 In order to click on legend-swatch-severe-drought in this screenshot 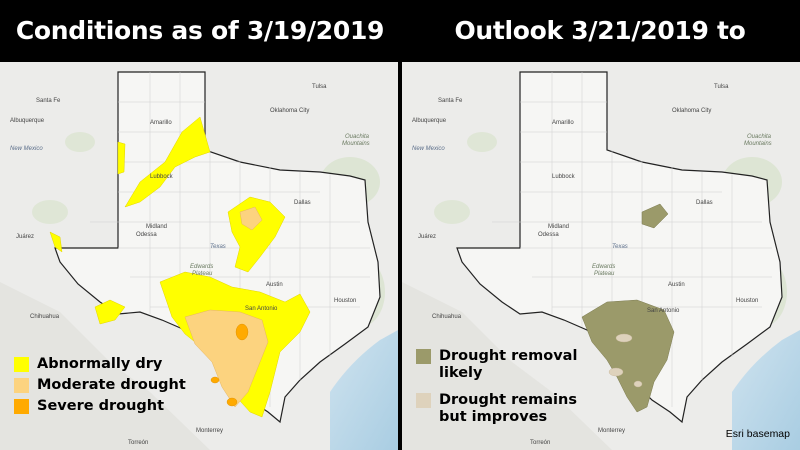, I will do `click(21, 406)`.